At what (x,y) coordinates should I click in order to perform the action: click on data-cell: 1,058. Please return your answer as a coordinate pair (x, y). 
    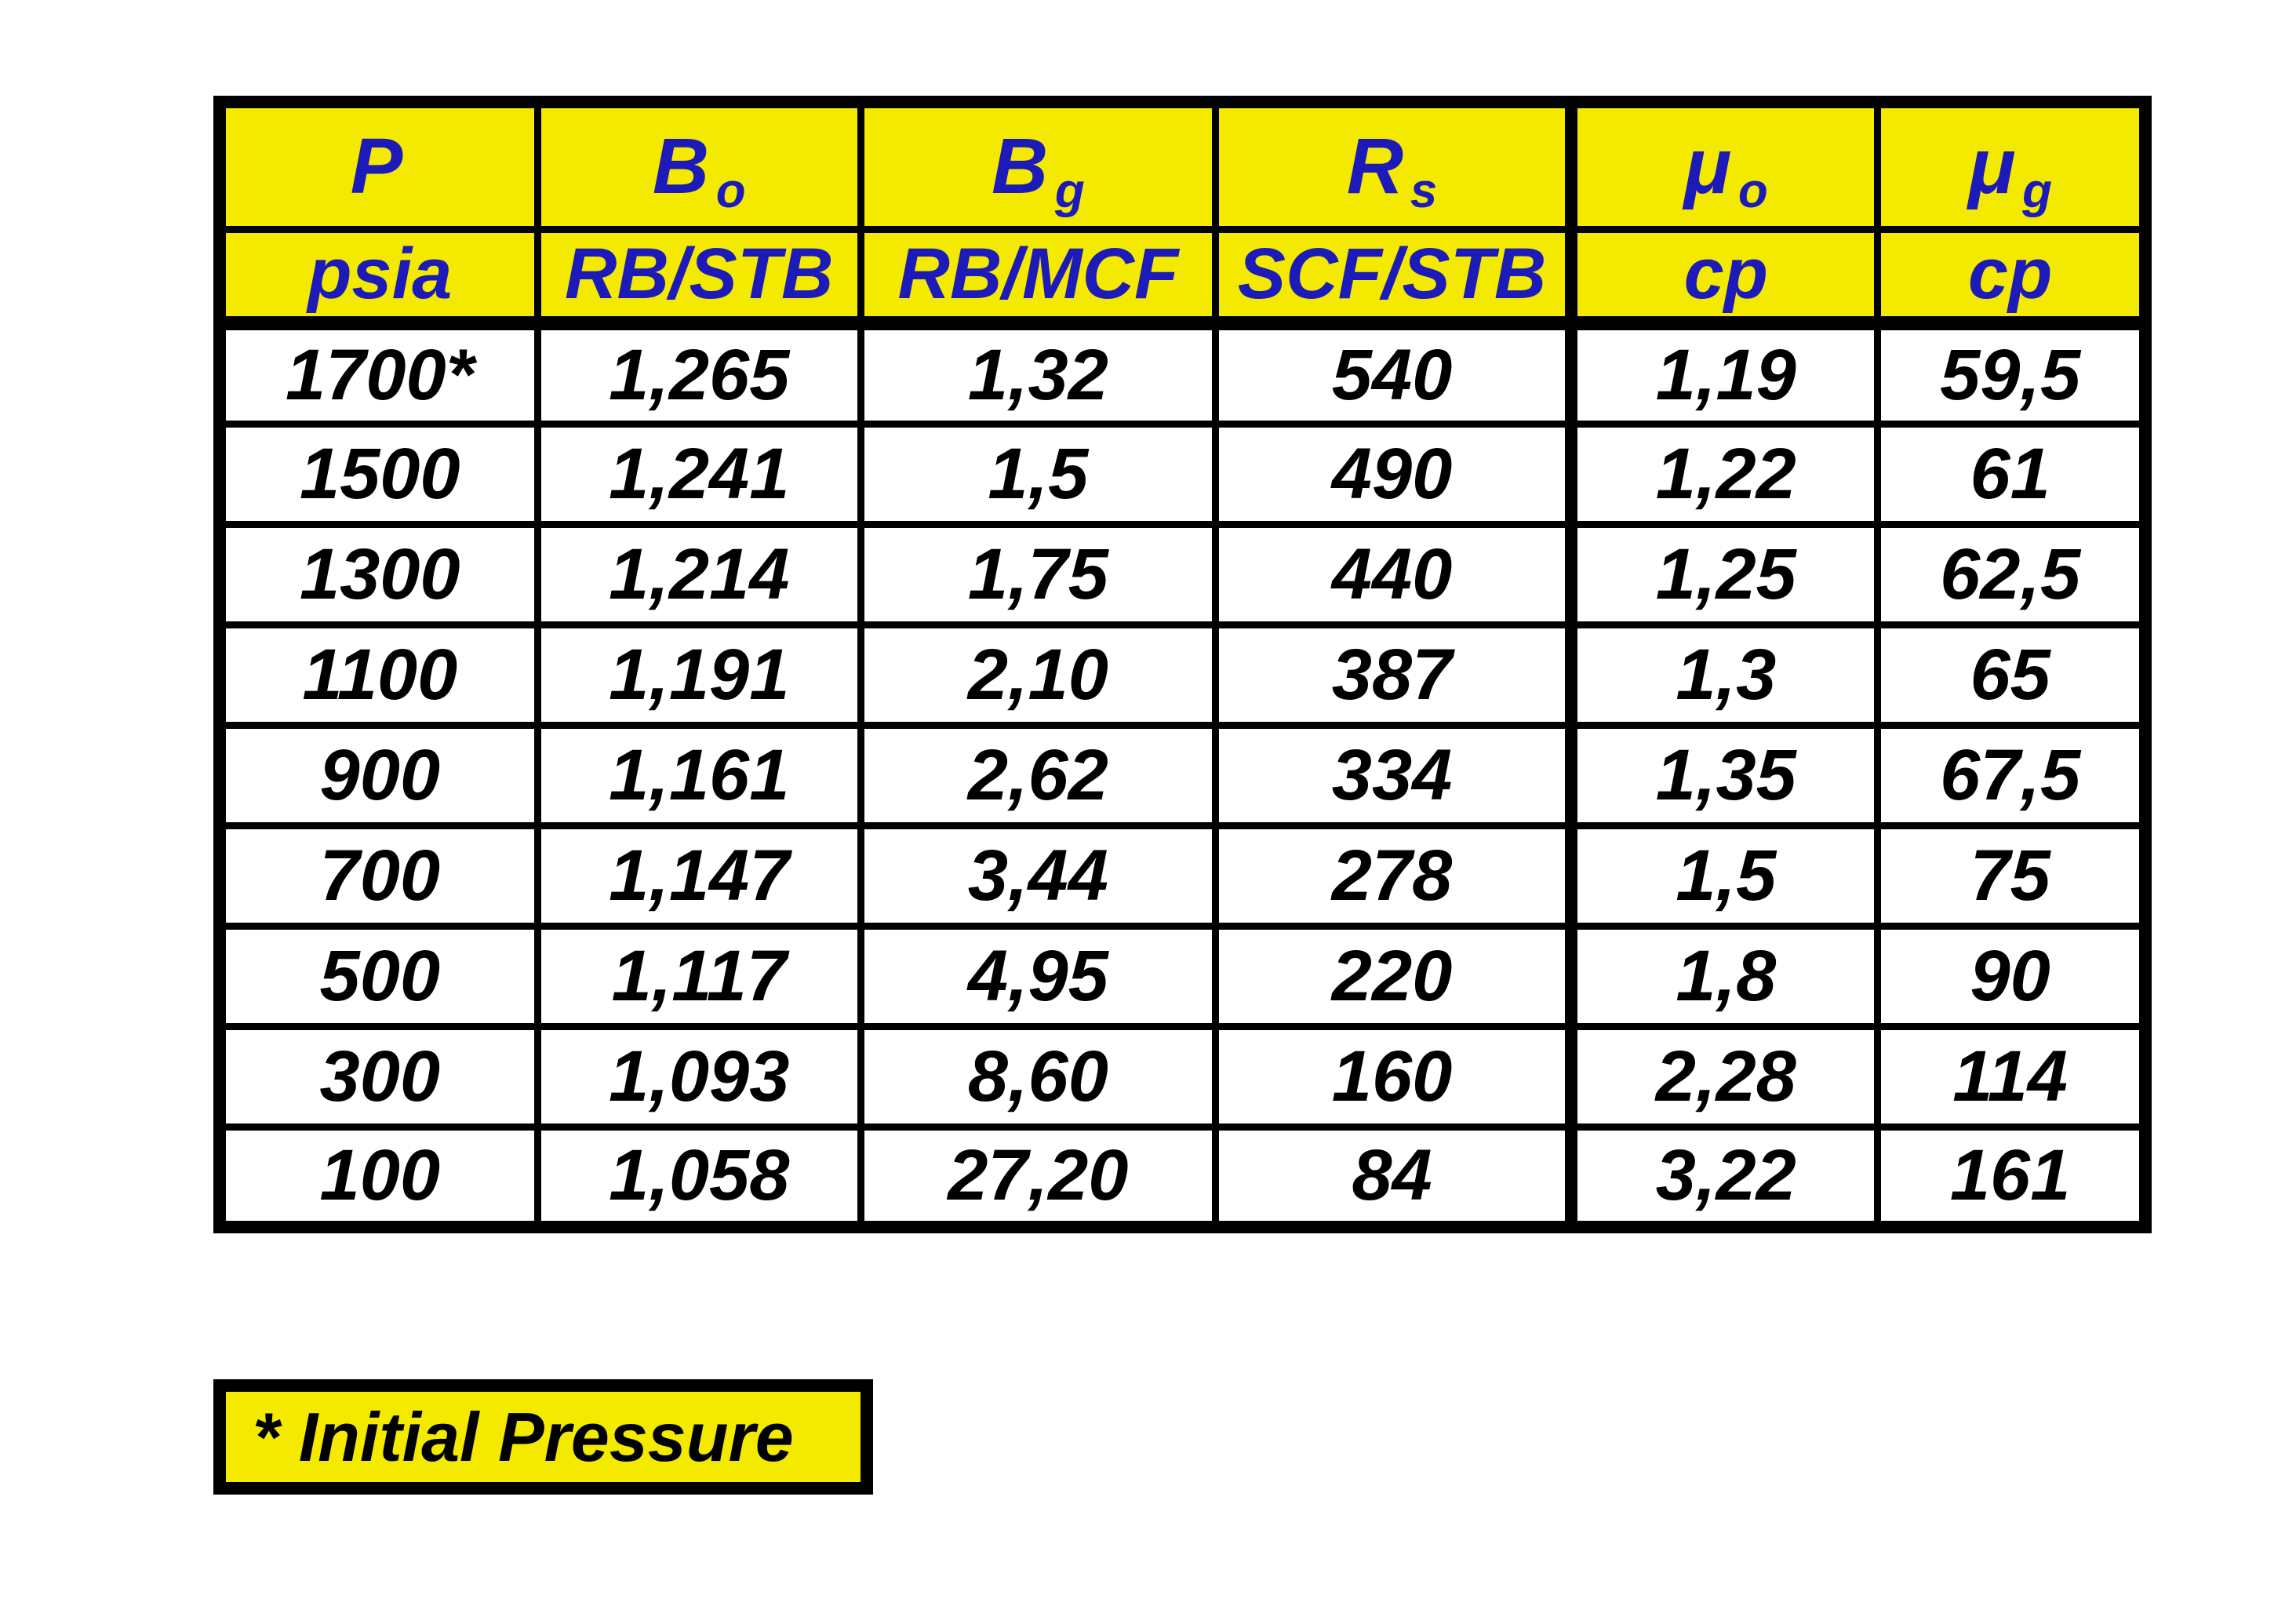
    Looking at the image, I should click on (699, 1177).